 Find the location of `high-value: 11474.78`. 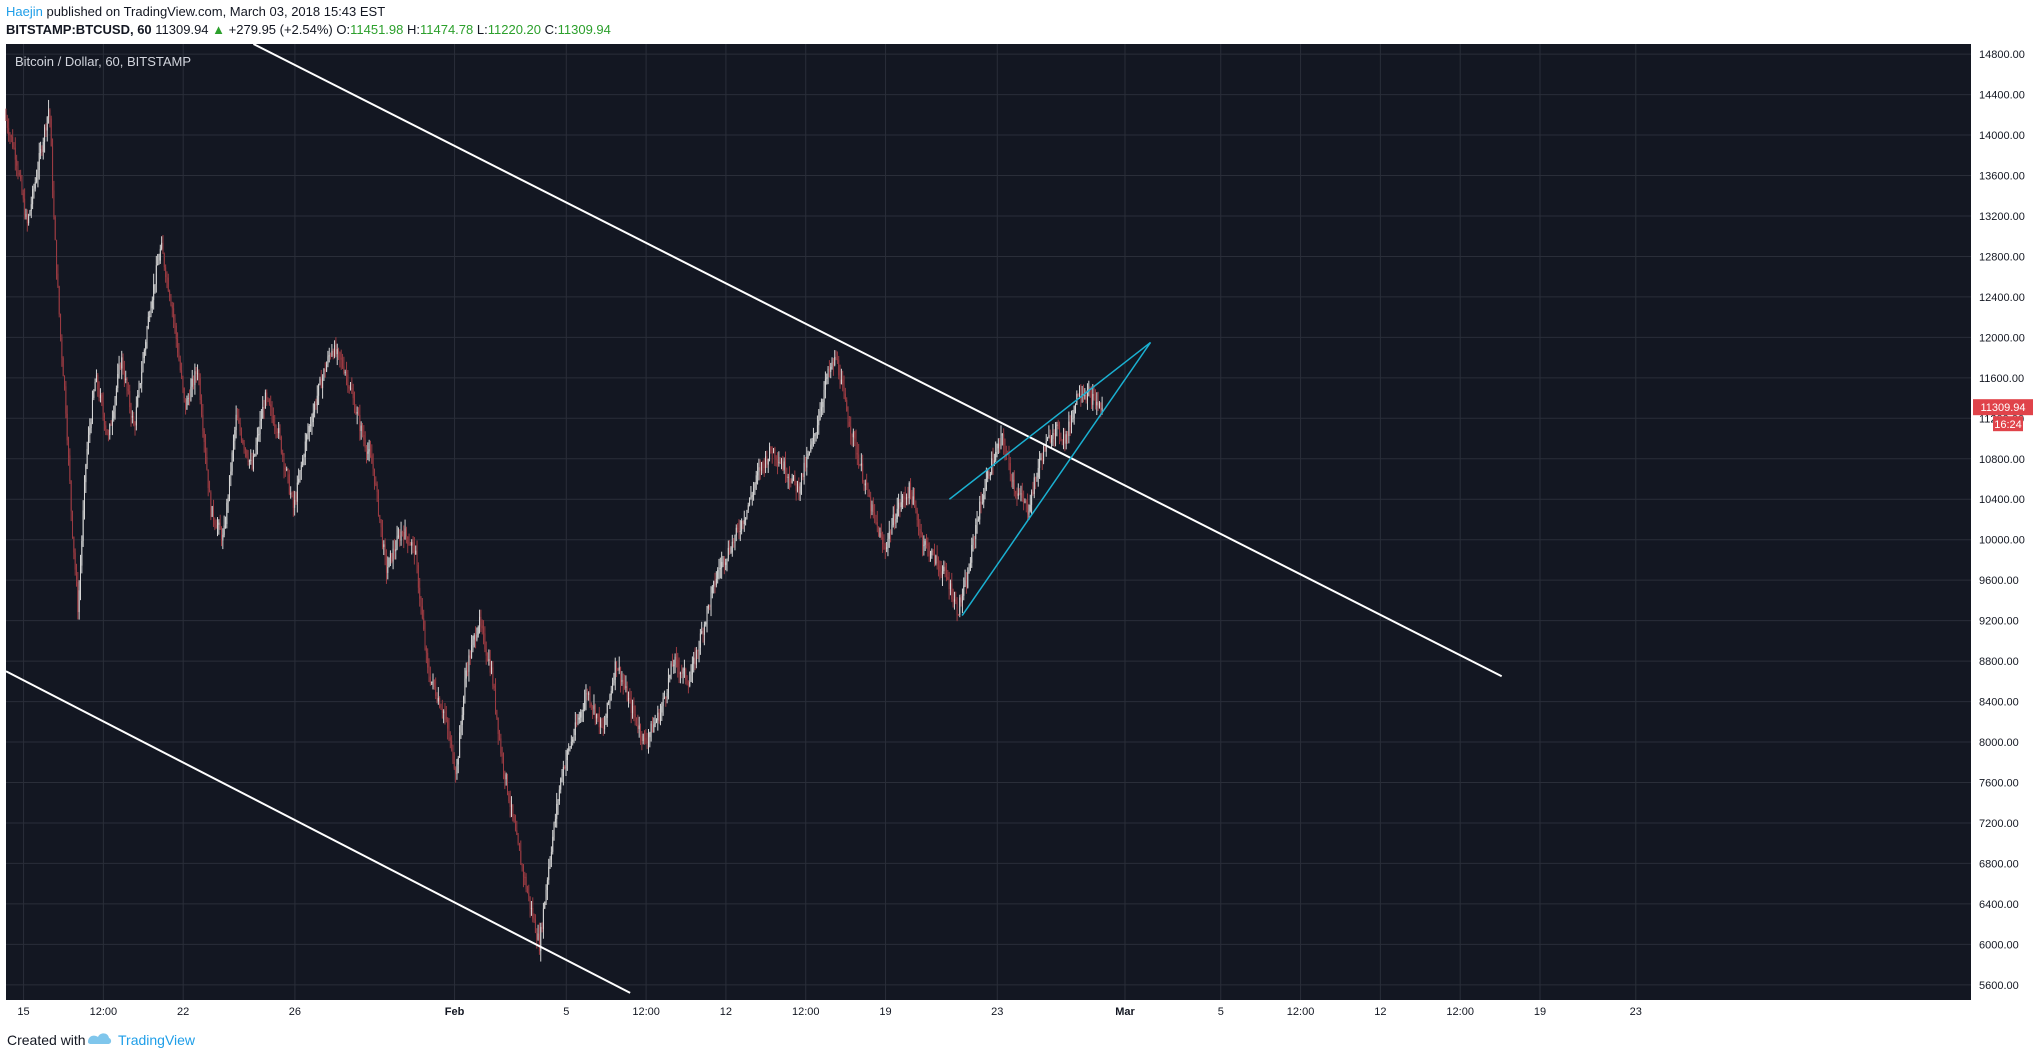

high-value: 11474.78 is located at coordinates (447, 29).